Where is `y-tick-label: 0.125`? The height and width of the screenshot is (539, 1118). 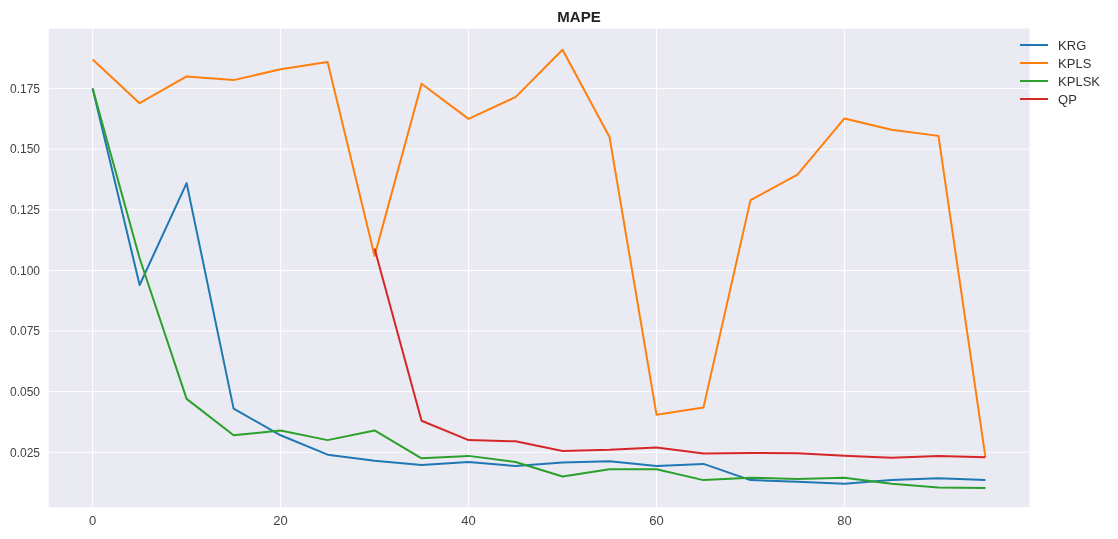 y-tick-label: 0.125 is located at coordinates (25, 210).